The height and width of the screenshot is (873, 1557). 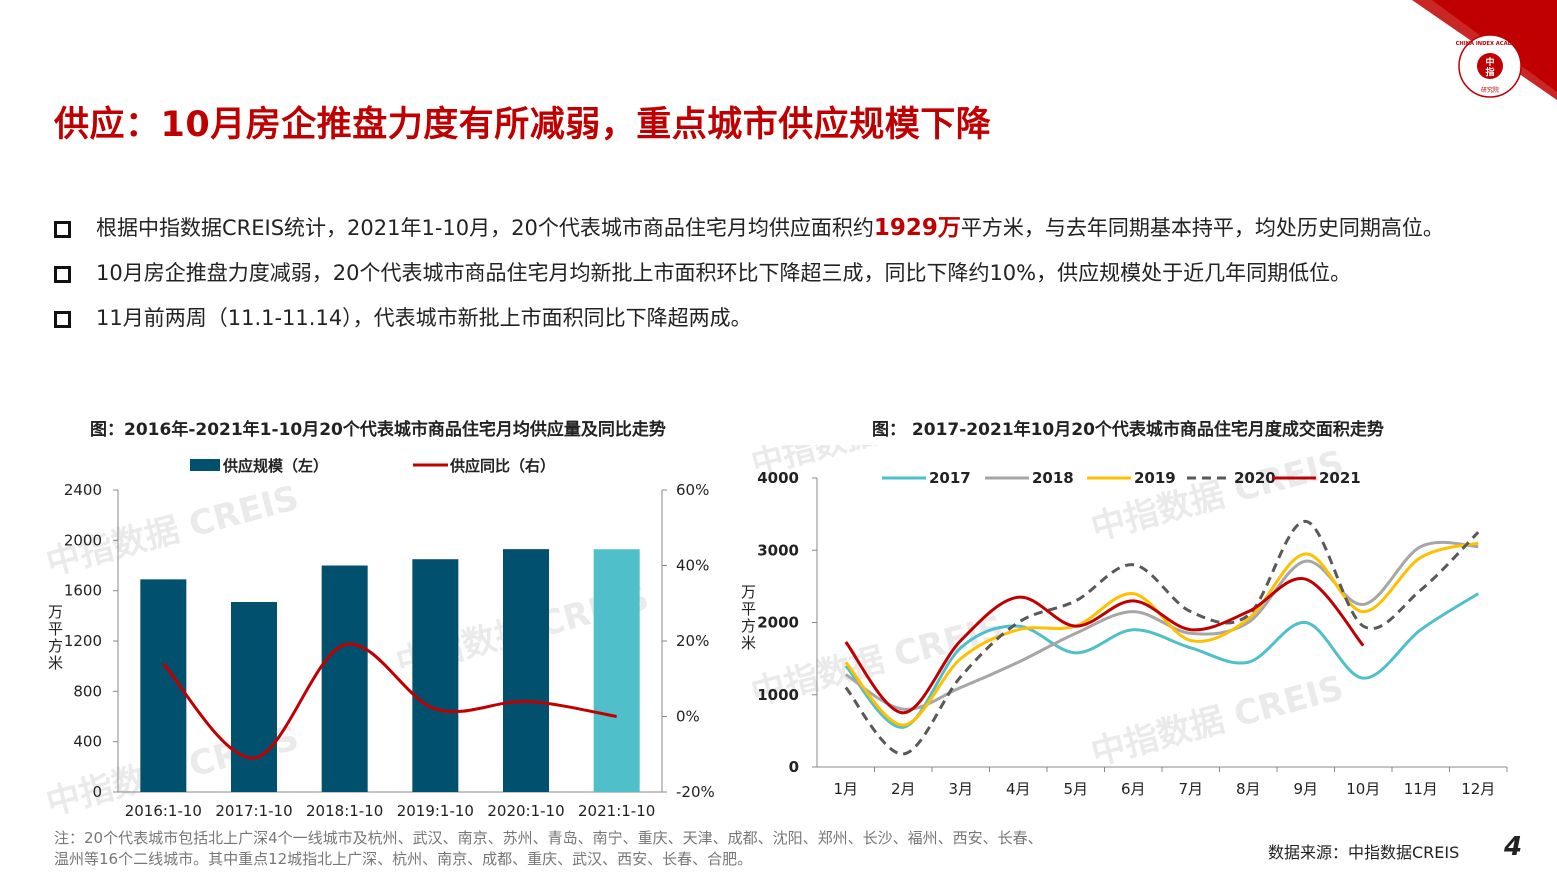 I want to click on corner-logo: 中 指 CHINA INDEX ACADEMY 研究院, so click(x=1484, y=50).